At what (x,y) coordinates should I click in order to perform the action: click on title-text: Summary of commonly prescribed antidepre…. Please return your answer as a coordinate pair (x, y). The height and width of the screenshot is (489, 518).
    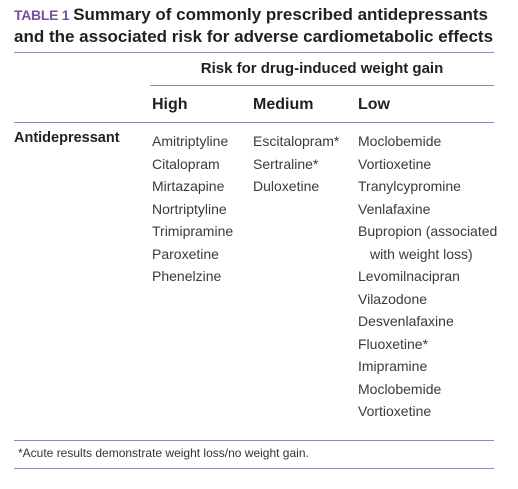
    Looking at the image, I should click on (254, 25).